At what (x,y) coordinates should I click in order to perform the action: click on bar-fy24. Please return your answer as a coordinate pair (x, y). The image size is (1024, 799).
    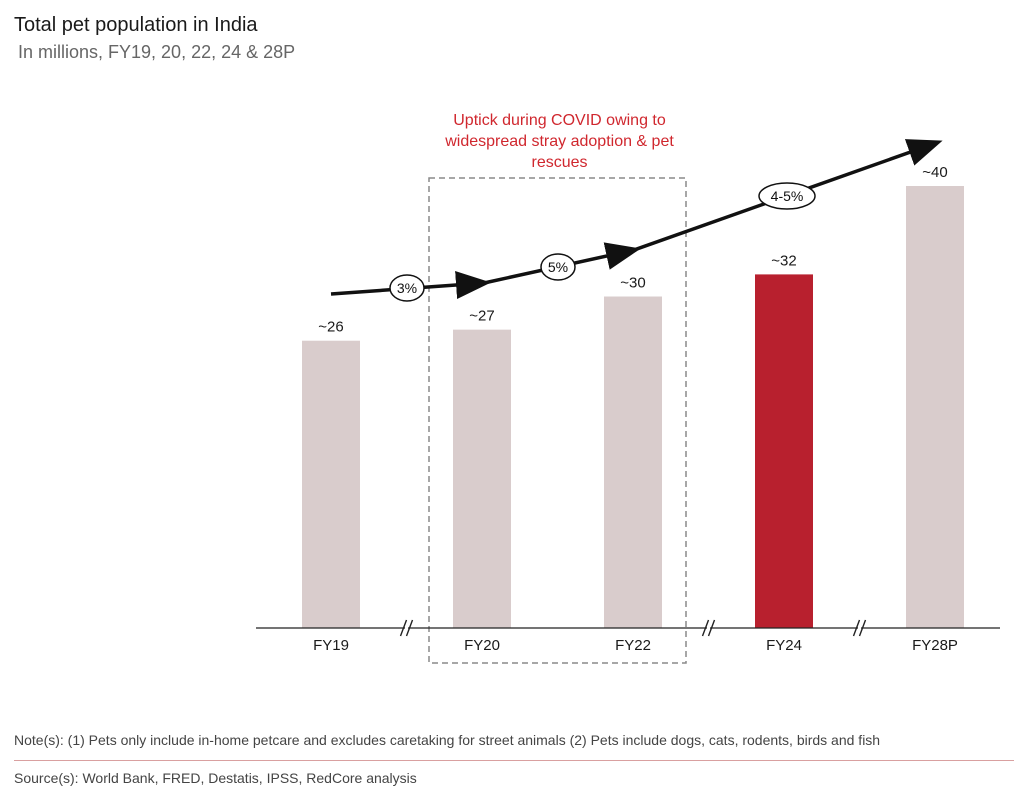
    Looking at the image, I should click on (784, 451).